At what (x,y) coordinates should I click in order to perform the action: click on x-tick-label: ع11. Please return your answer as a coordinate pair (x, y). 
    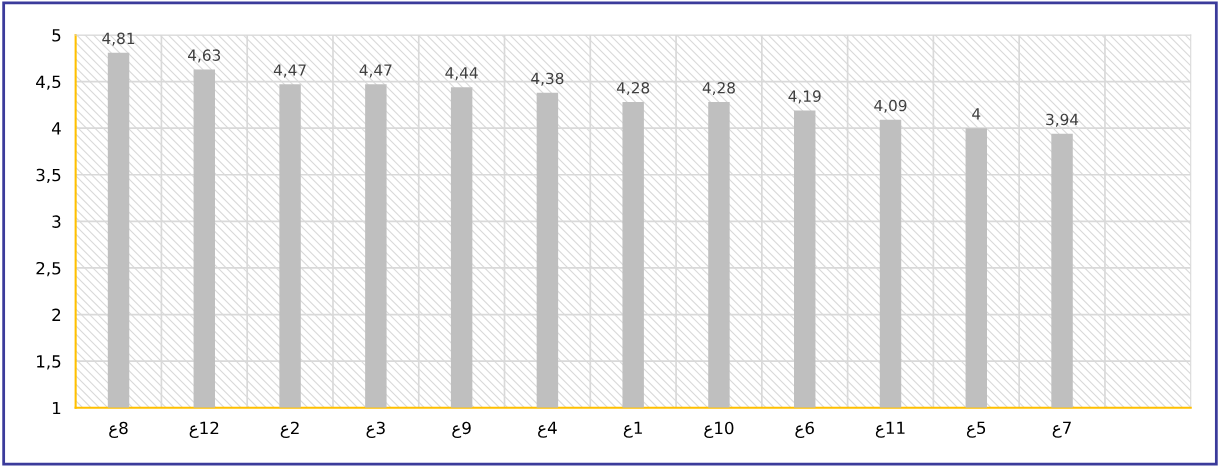
    Looking at the image, I should click on (890, 429).